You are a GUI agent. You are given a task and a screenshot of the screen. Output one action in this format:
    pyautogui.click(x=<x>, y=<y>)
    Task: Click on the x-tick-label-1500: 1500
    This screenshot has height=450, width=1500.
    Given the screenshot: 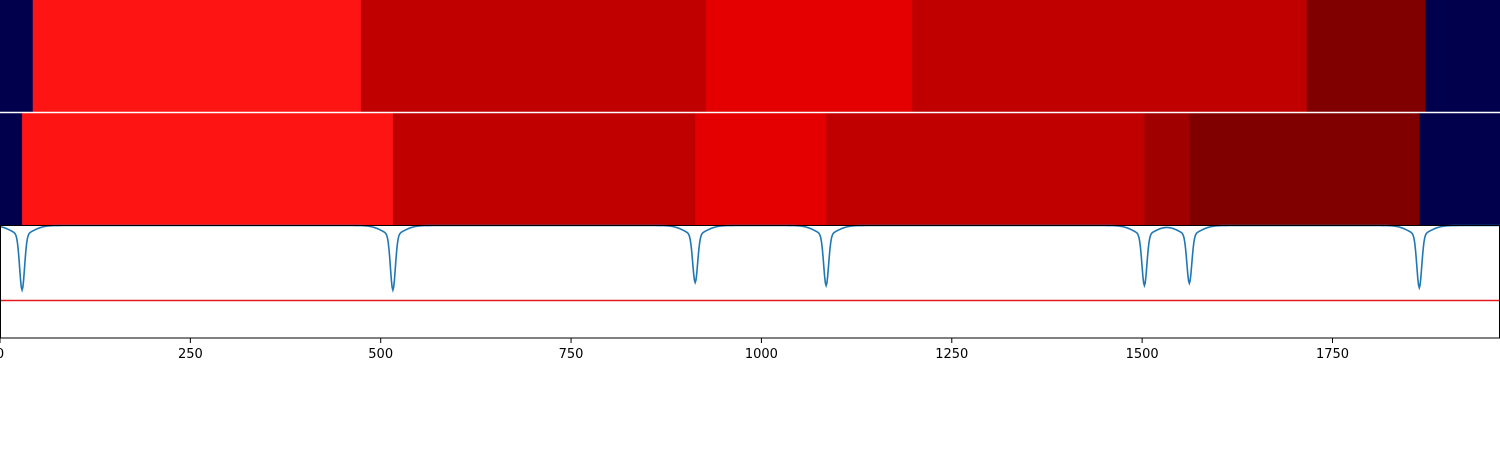 What is the action you would take?
    pyautogui.click(x=1142, y=354)
    